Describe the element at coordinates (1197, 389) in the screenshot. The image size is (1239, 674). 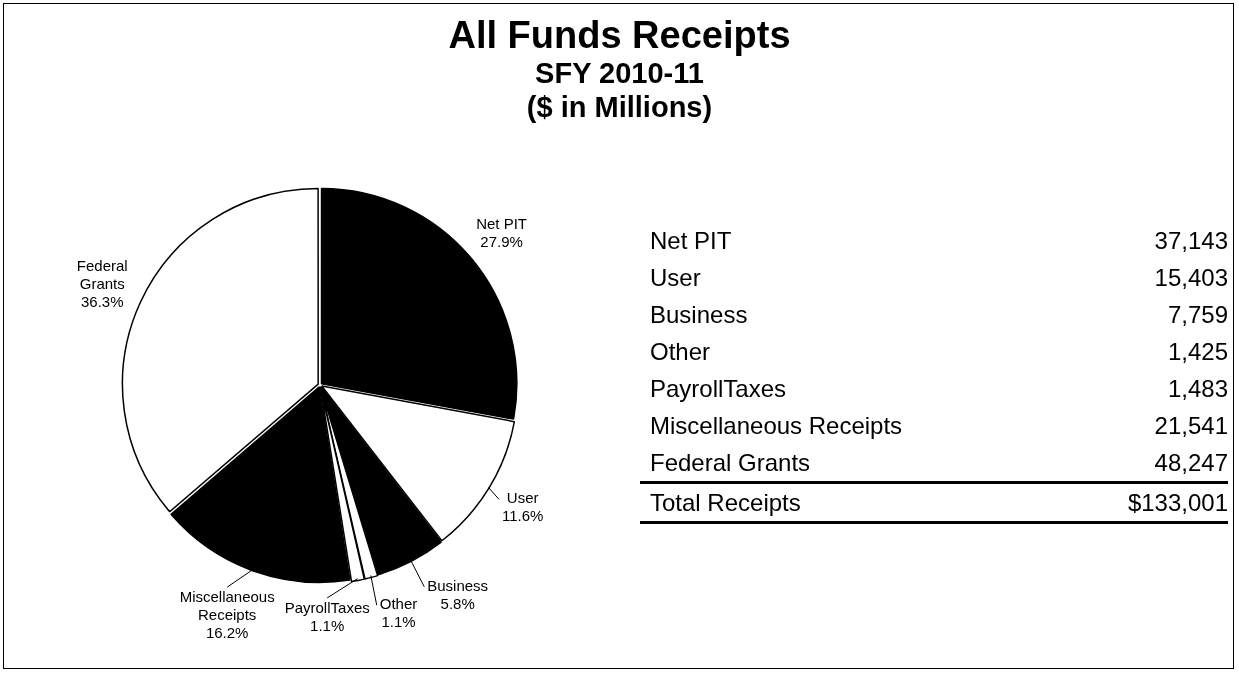
I see `data-label: 1,483` at that location.